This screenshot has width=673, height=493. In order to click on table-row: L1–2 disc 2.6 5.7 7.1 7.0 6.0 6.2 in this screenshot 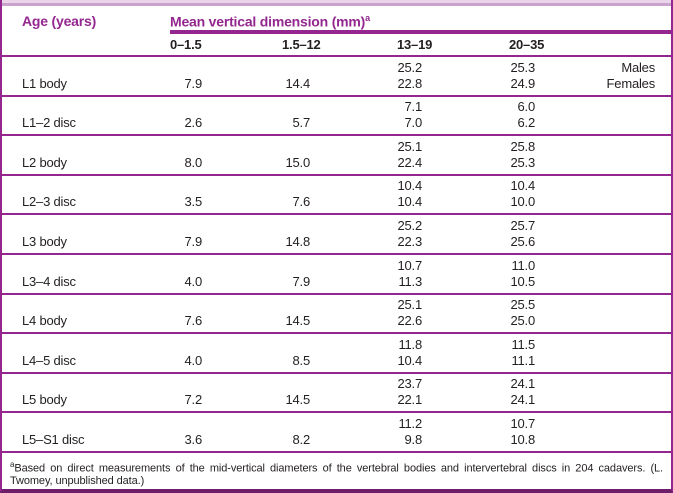, I will do `click(336, 117)`.